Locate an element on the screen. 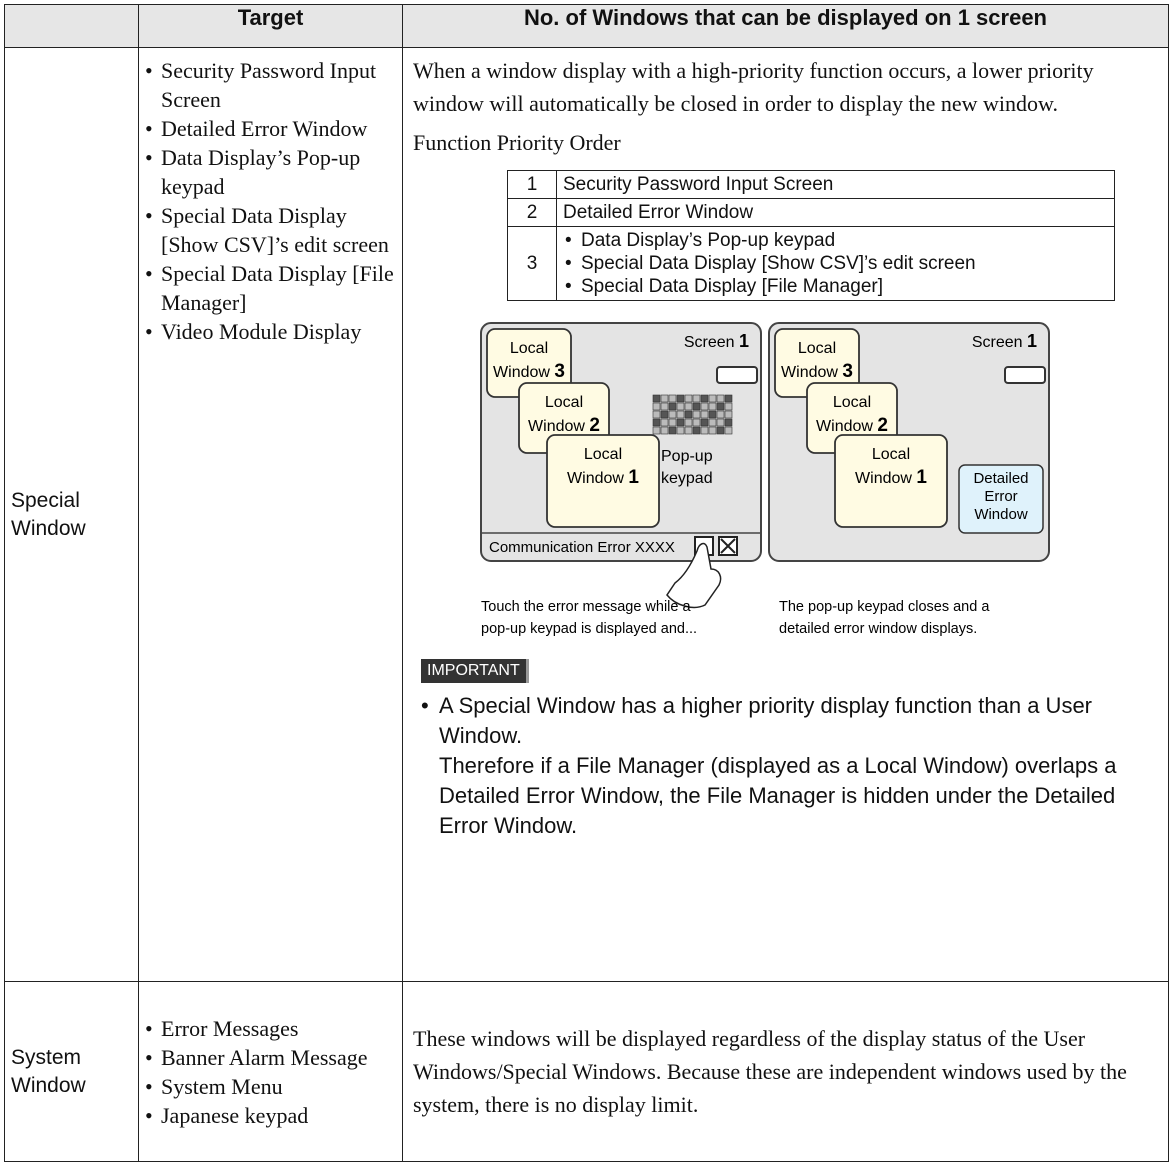 Image resolution: width=1172 pixels, height=1165 pixels. screen-number: 1 is located at coordinates (1032, 341).